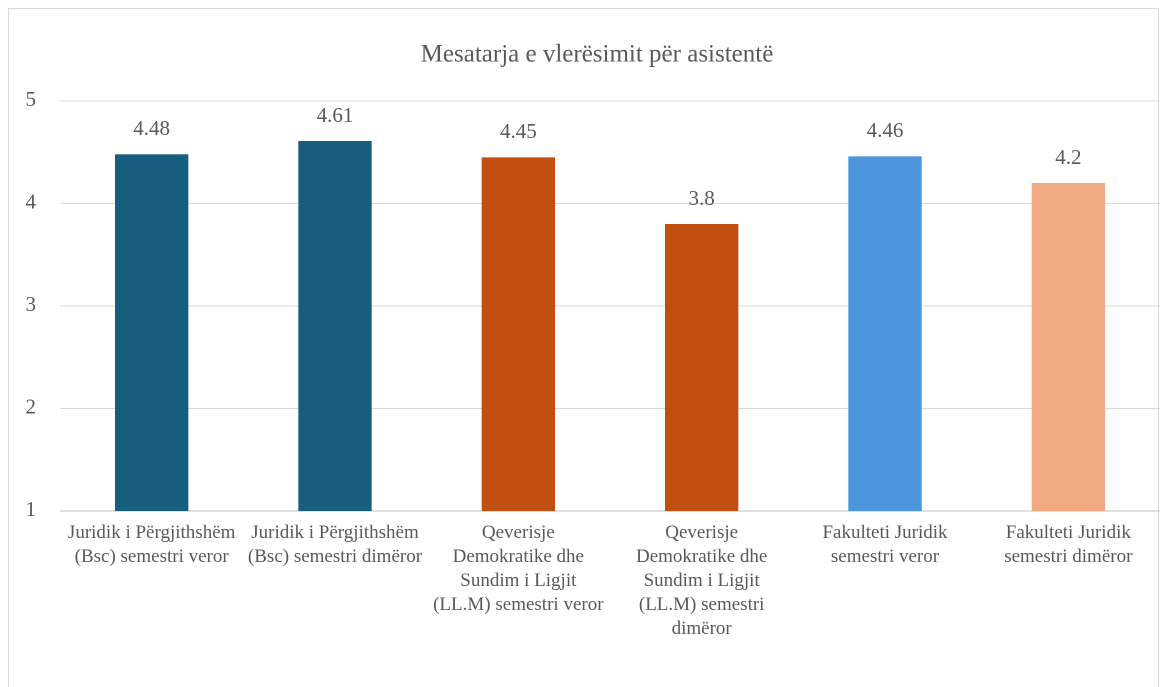 Image resolution: width=1167 pixels, height=687 pixels. Describe the element at coordinates (31, 509) in the screenshot. I see `y-tick-label: 1` at that location.